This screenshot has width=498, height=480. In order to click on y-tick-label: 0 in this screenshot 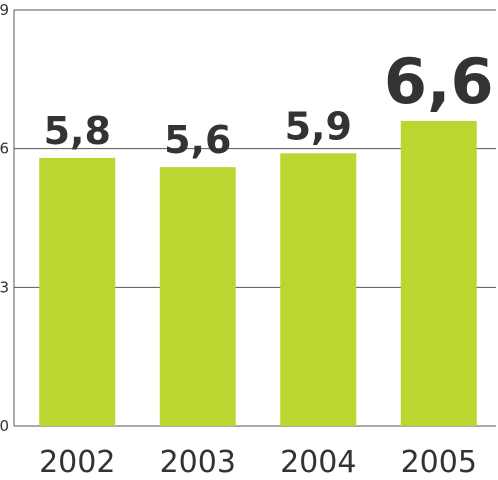, I will do `click(4, 426)`.